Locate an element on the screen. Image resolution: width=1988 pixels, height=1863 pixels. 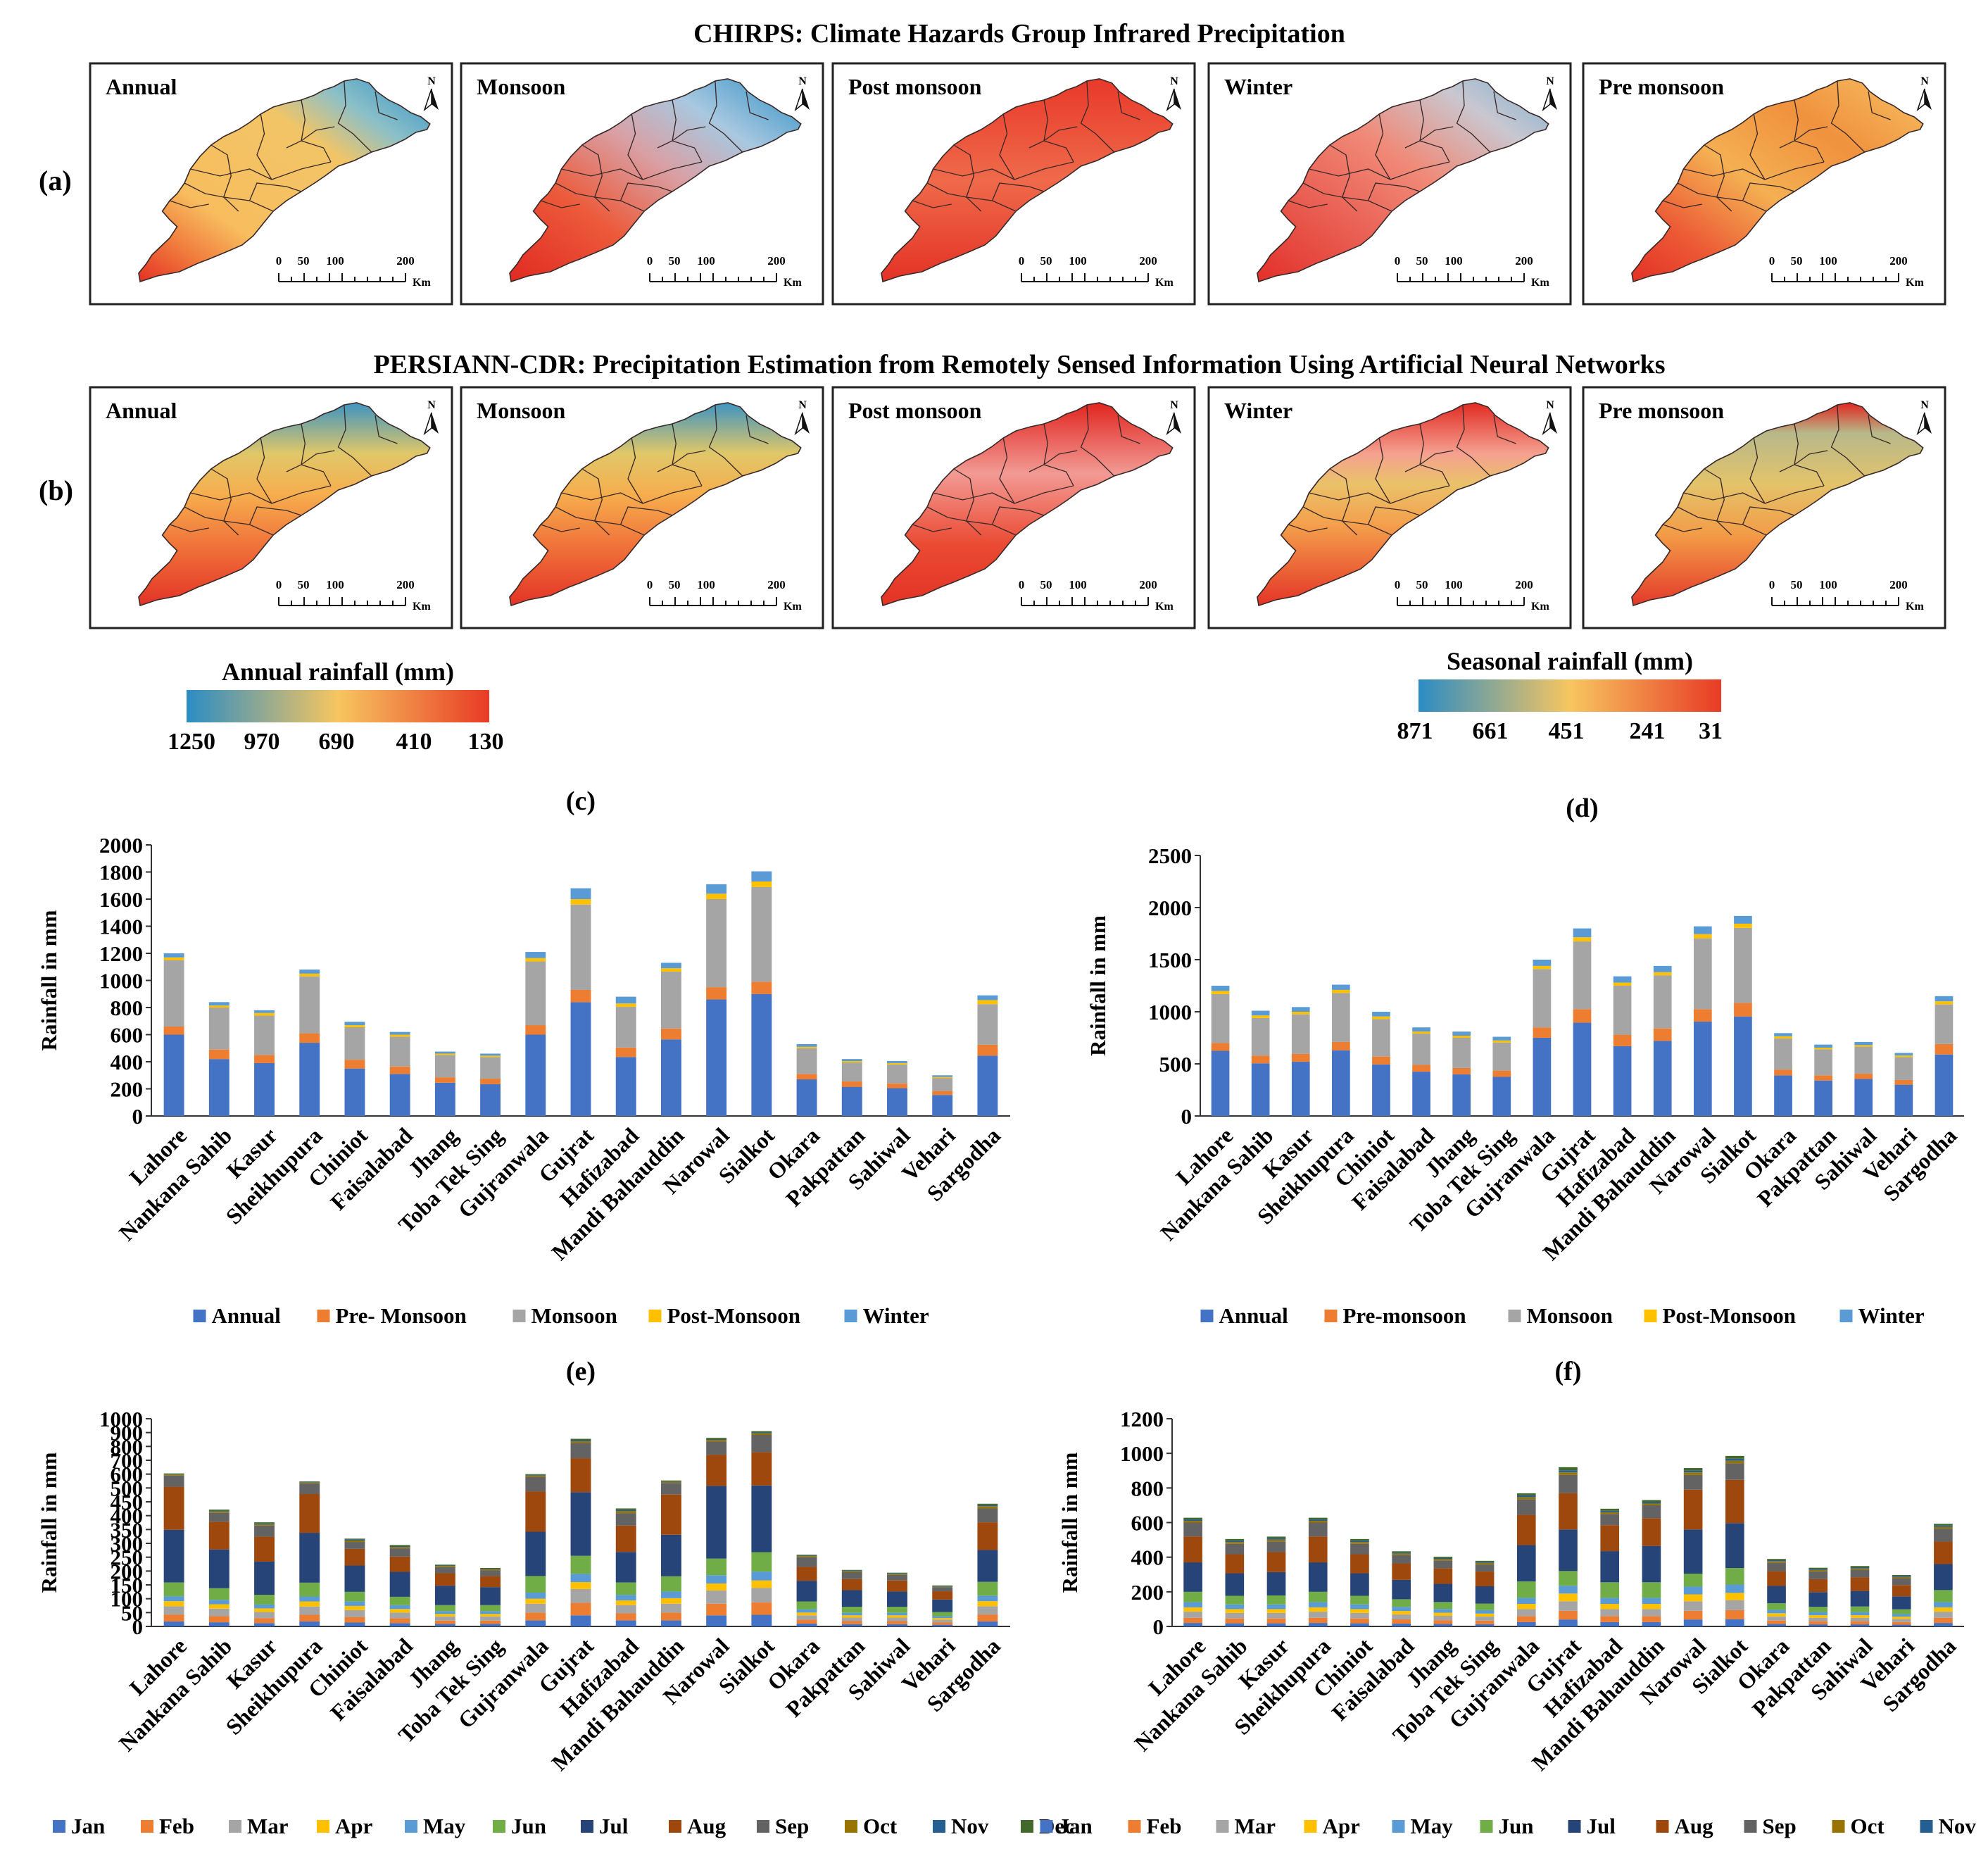
scale-tick-label: 200 is located at coordinates (1898, 261).